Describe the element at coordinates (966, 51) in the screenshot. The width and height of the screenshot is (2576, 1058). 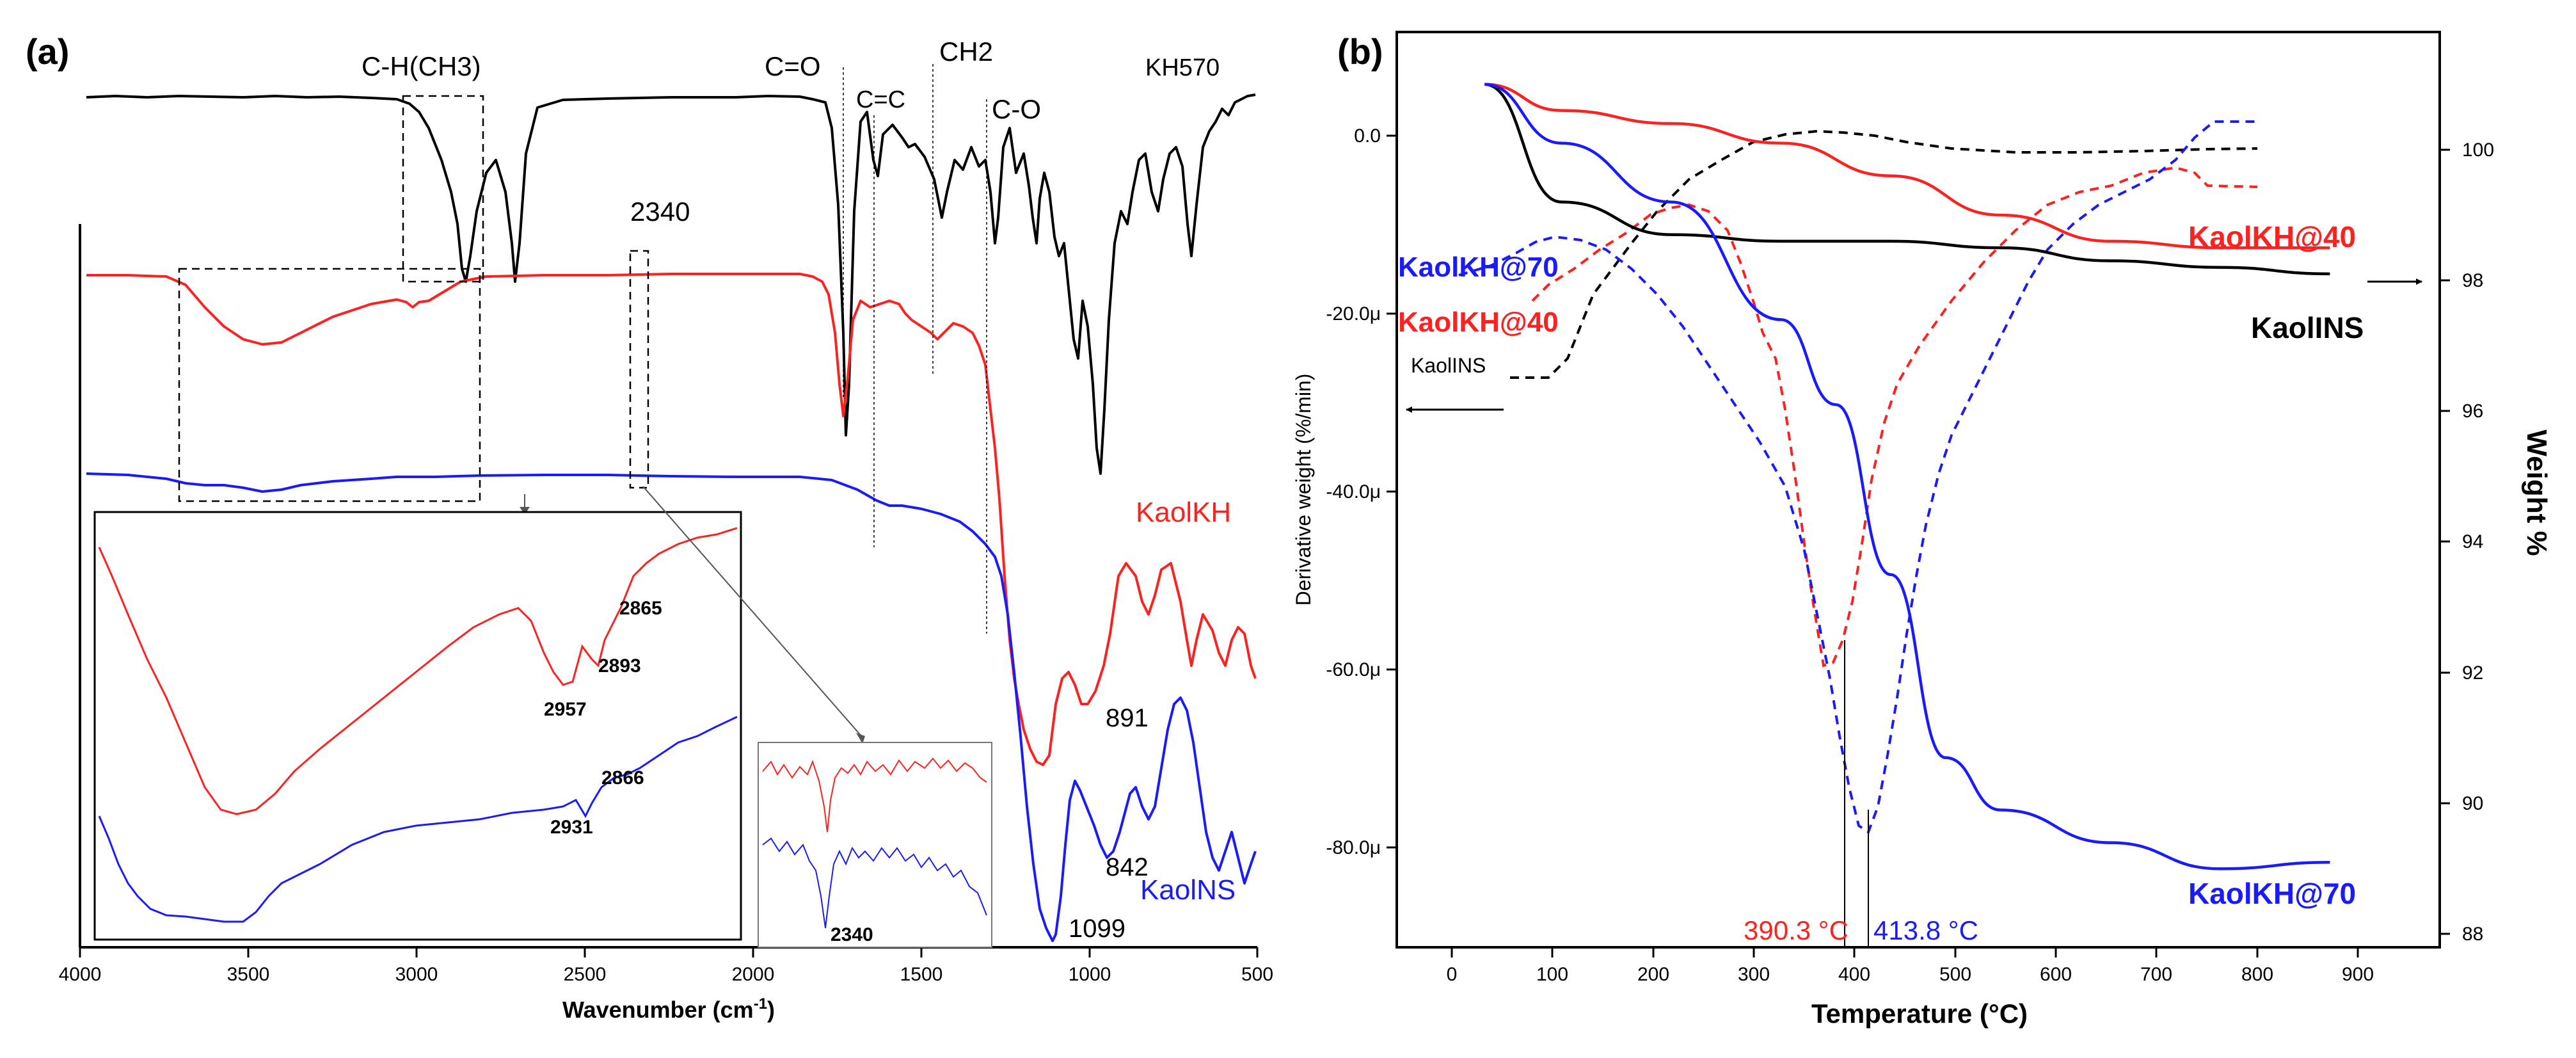
I see `annotation-ch2: CH2` at that location.